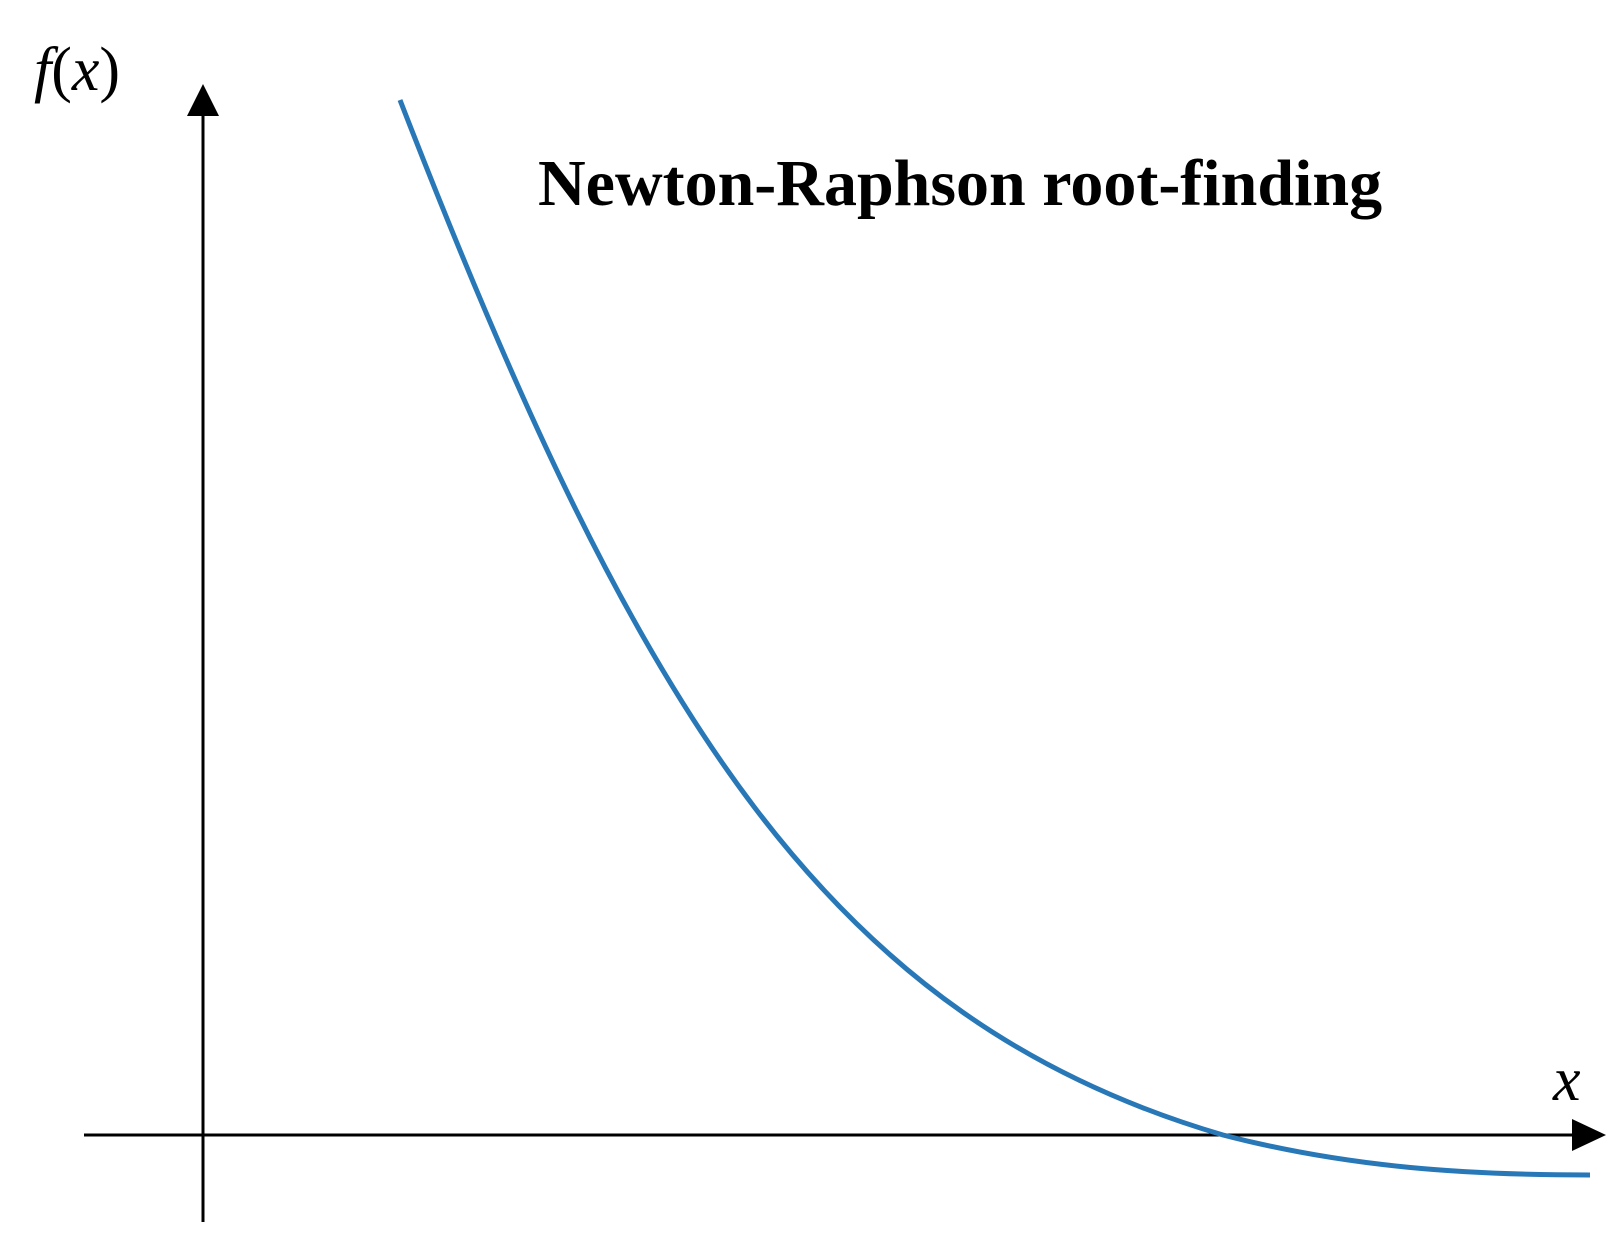 The height and width of the screenshot is (1239, 1616). I want to click on x-axis-arrowhead, so click(1589, 1135).